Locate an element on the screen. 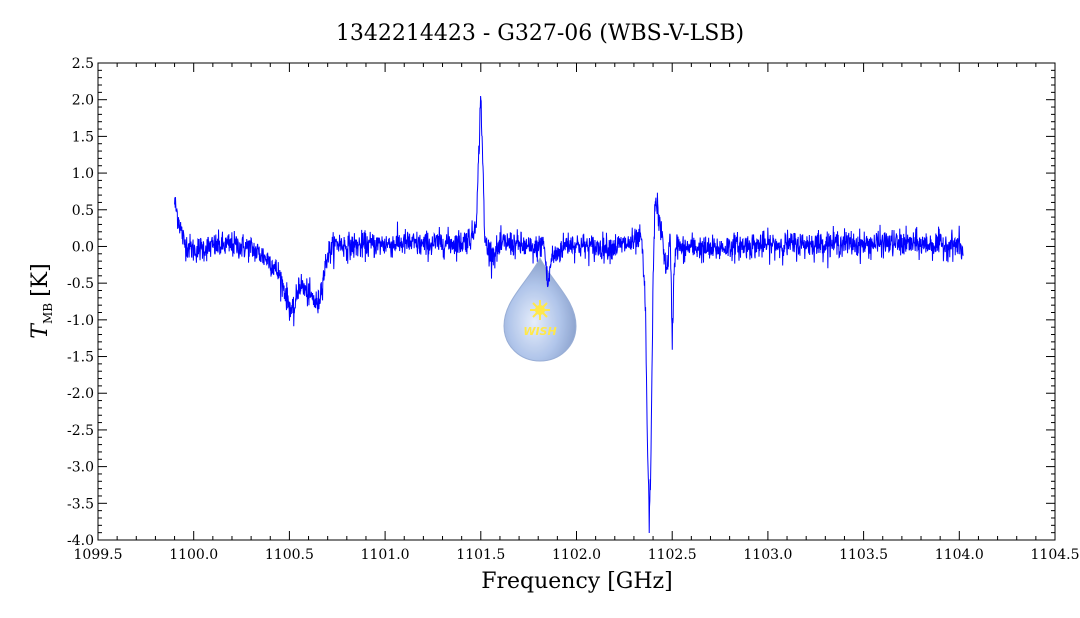 This screenshot has width=1080, height=618. x-tick-label: 1104.0 is located at coordinates (959, 555).